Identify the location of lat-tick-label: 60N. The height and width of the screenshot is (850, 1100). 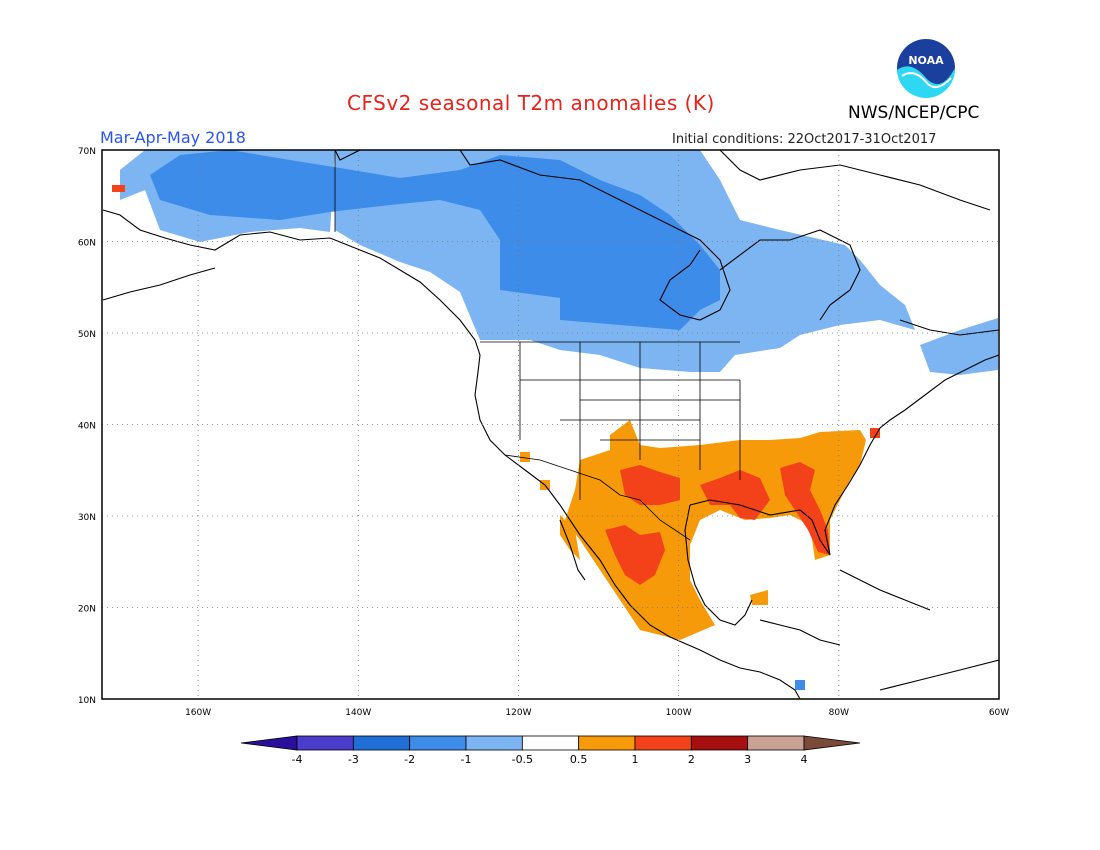
(87, 244).